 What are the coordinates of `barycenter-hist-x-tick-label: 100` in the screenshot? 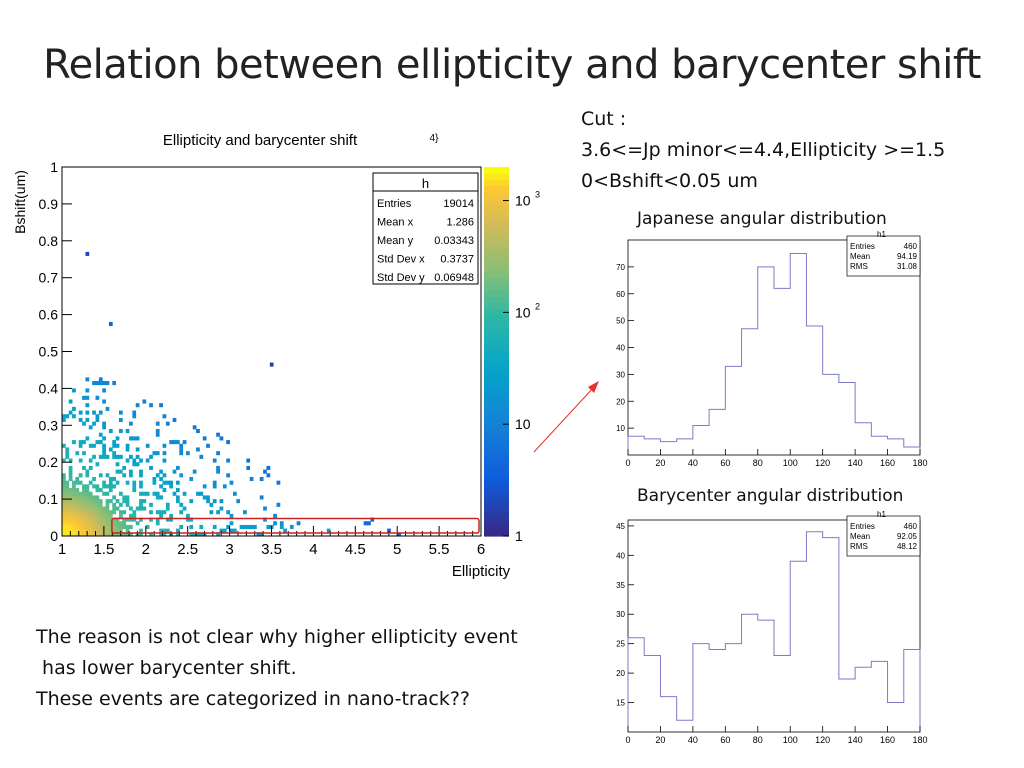 It's located at (790, 740).